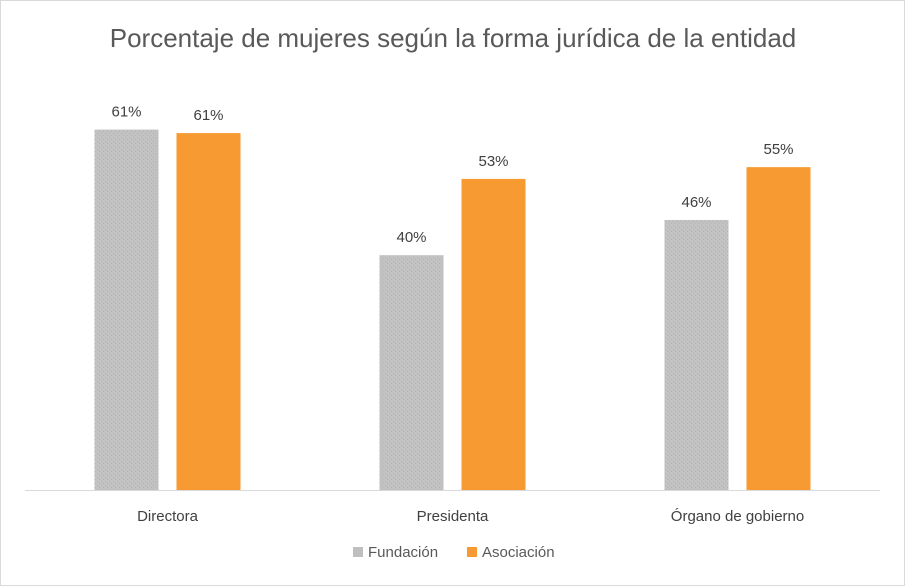  Describe the element at coordinates (778, 328) in the screenshot. I see `bar-asociación-3` at that location.